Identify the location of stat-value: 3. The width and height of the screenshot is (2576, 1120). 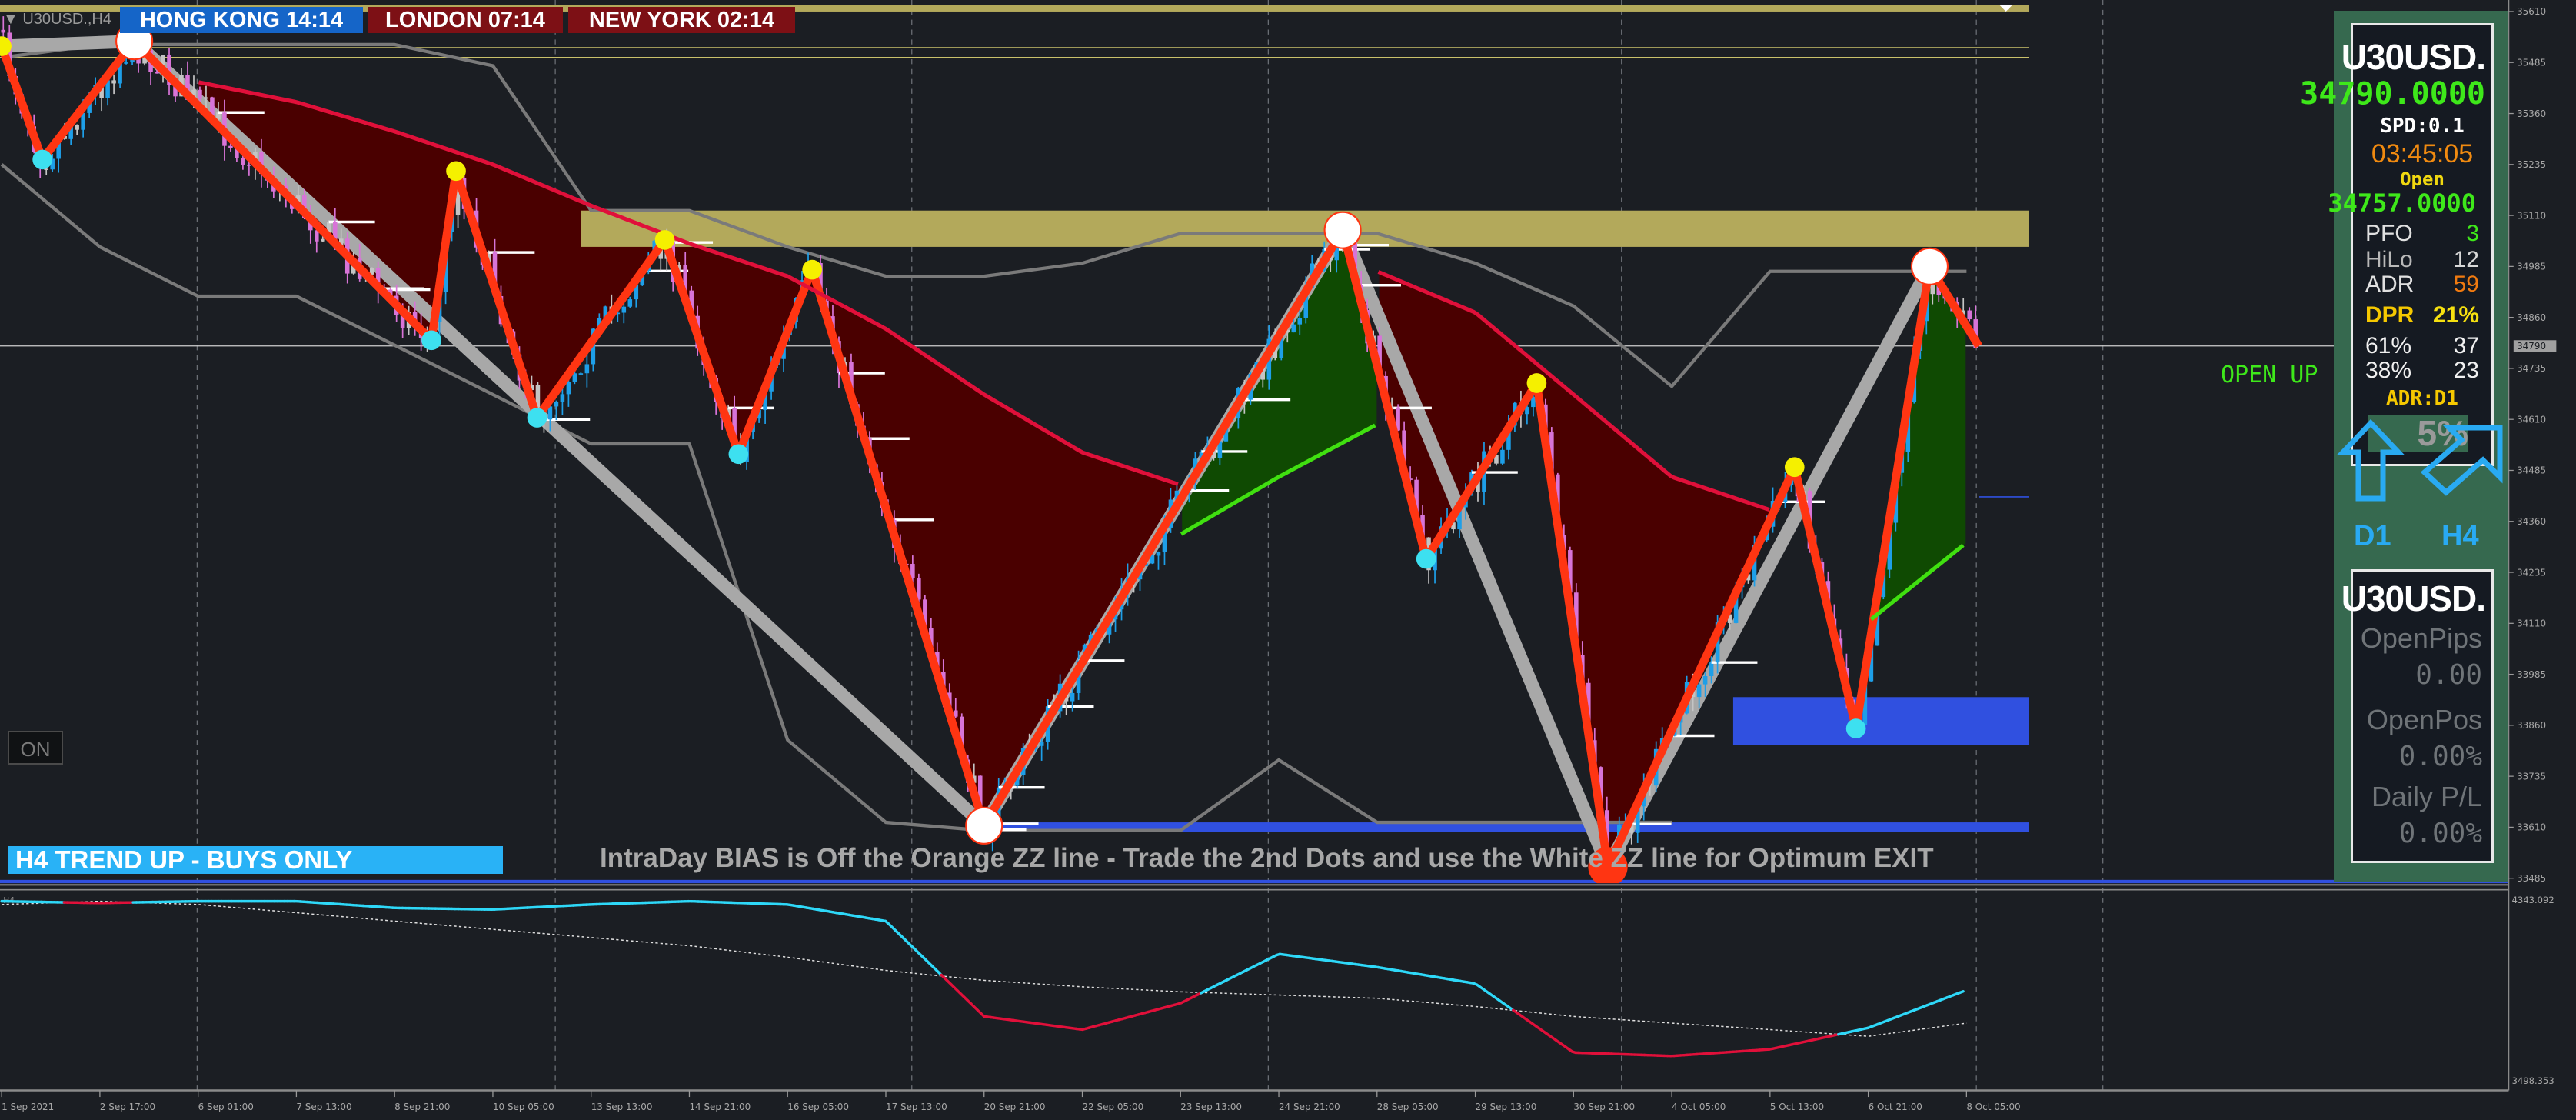
(2472, 234).